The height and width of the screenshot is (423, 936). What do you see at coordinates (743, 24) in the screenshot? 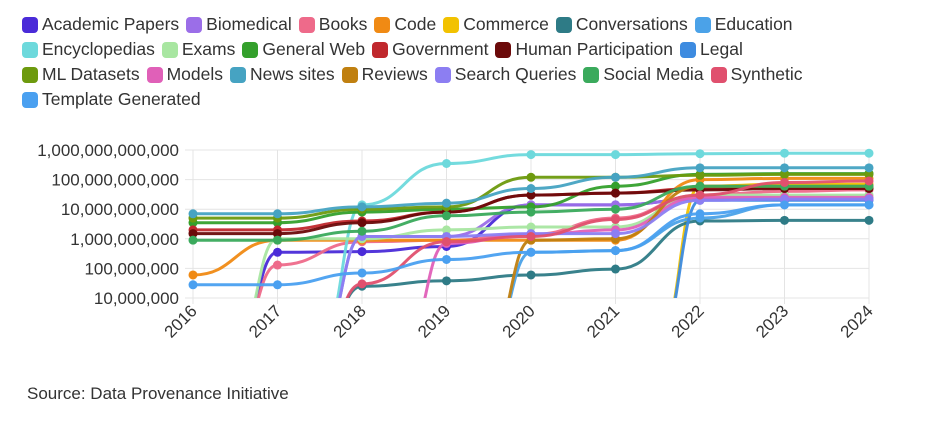
I see `legend-item-education: Education` at bounding box center [743, 24].